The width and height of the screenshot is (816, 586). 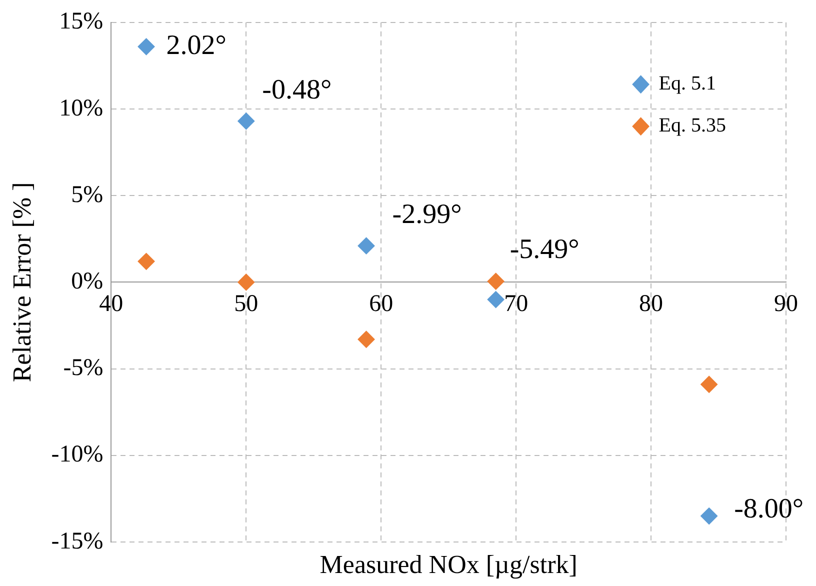 What do you see at coordinates (687, 83) in the screenshot?
I see `legend-label: Eq. 5.1` at bounding box center [687, 83].